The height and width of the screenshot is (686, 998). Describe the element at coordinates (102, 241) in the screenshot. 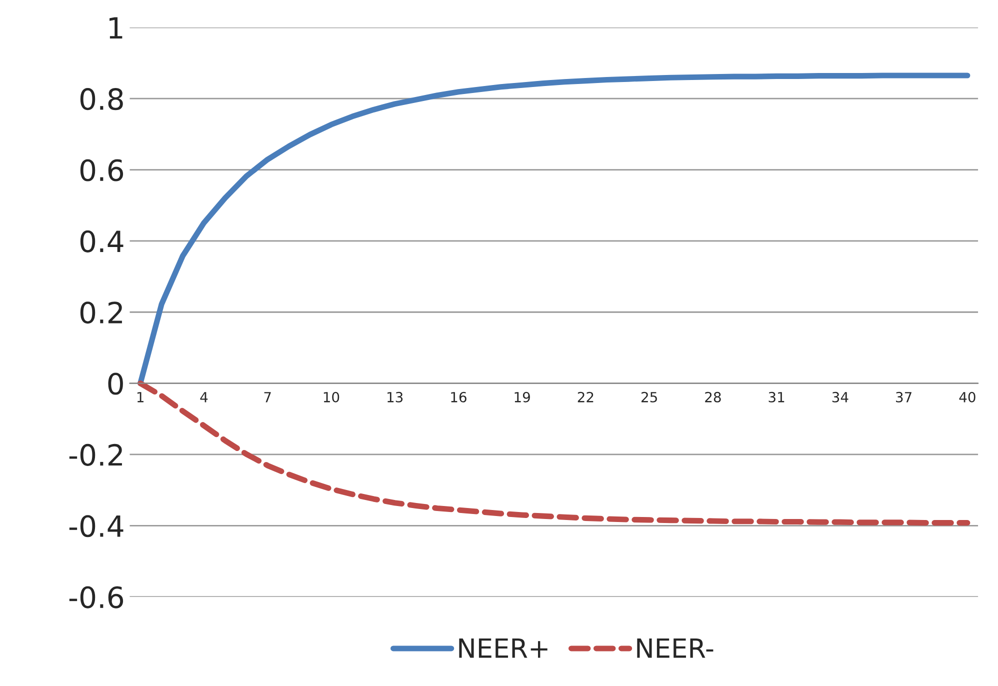

I see `y-tick-label: 0.4` at that location.